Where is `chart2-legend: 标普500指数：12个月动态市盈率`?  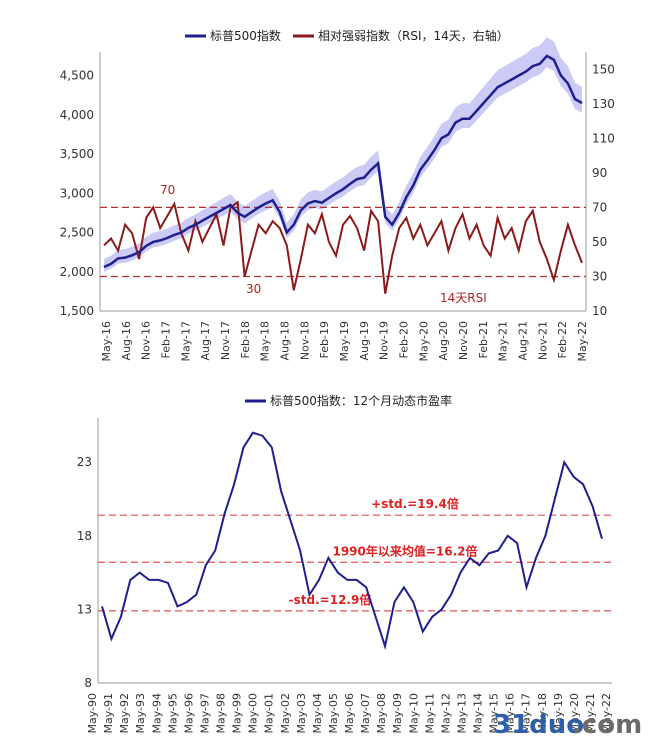
chart2-legend: 标普500指数：12个月动态市盈率 is located at coordinates (348, 400).